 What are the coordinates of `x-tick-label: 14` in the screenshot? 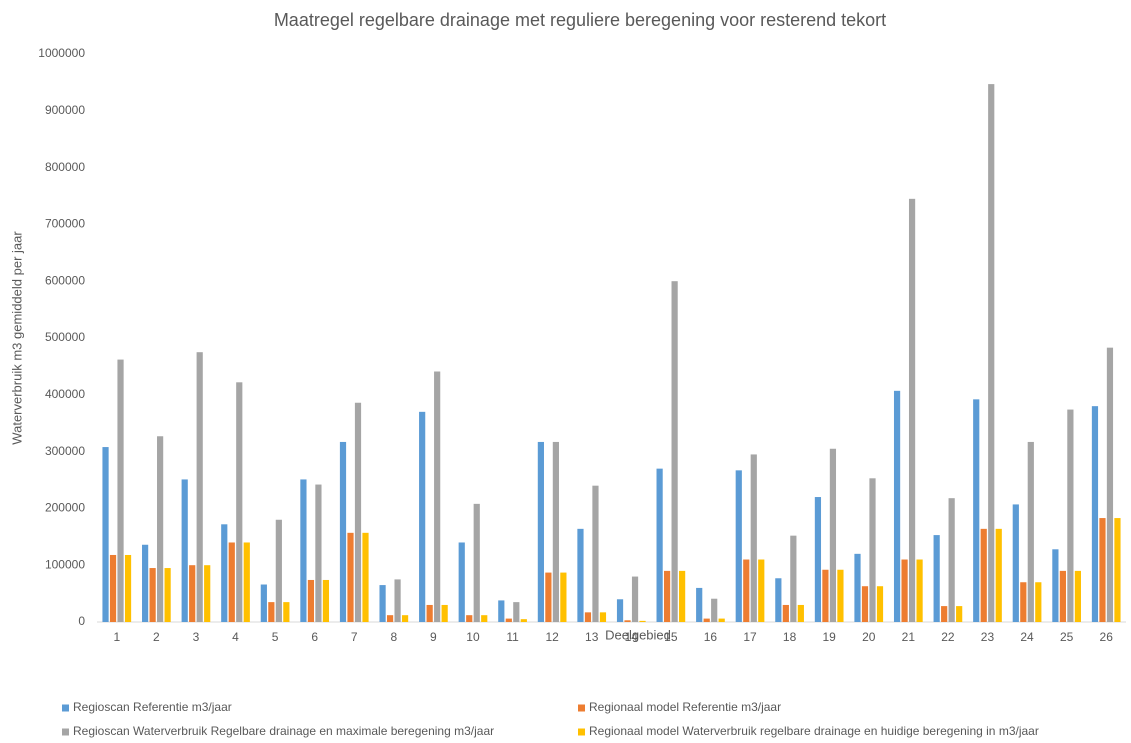 It's located at (632, 637).